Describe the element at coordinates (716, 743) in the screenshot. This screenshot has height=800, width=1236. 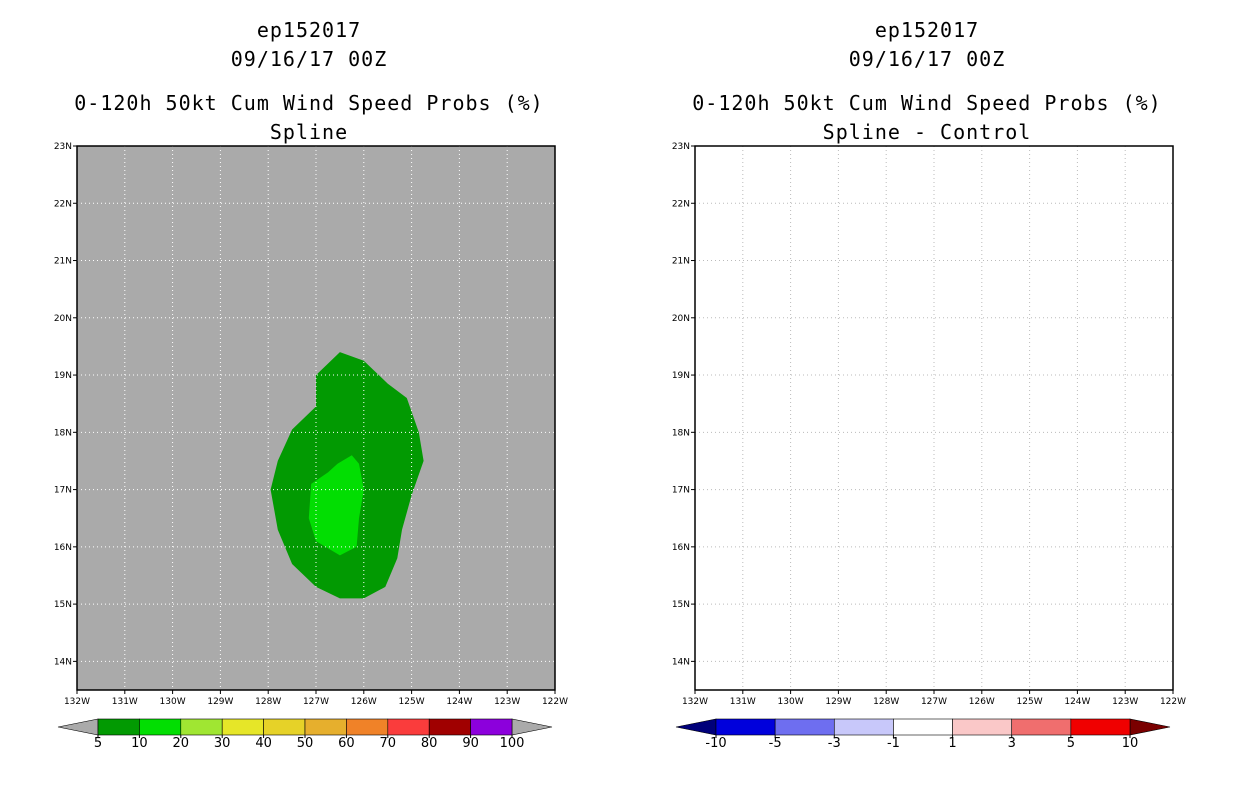
I see `colorbar-label: -10` at that location.